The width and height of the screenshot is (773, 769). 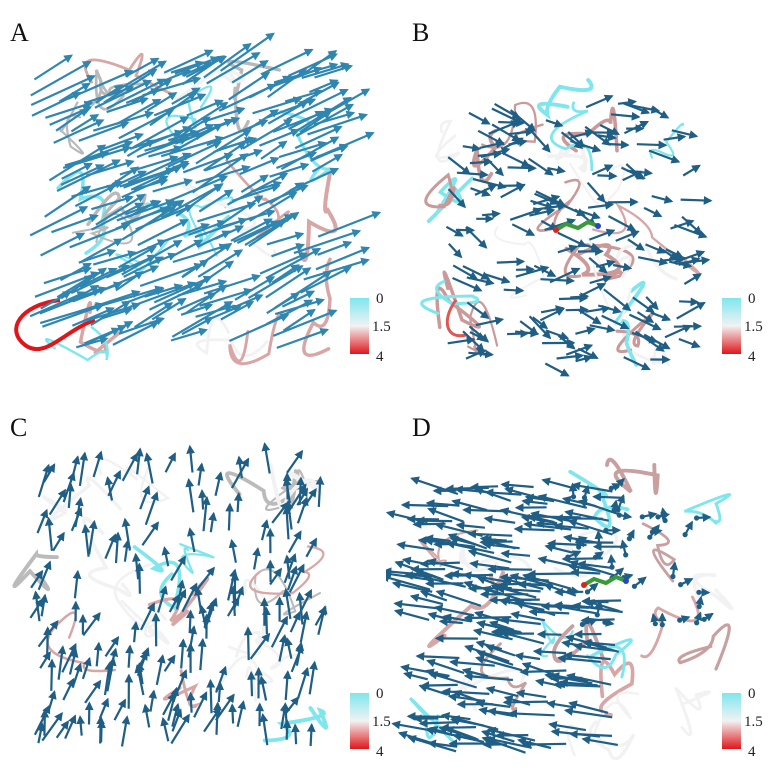 I want to click on panel-a-color-scale: 0 1.5 4, so click(x=372, y=332).